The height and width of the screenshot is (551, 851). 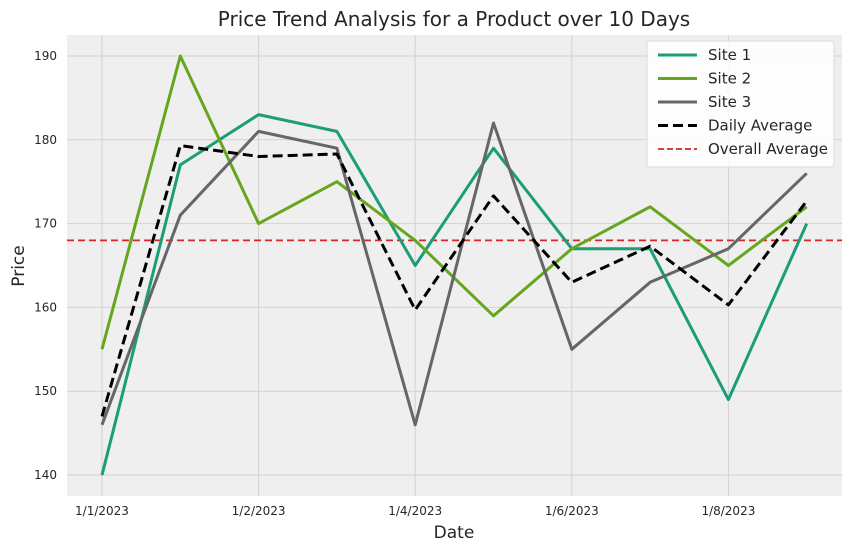 I want to click on x-axis-ticks: 1/1/2023 1/2/2023 1/4/2023 1/6/2023 1/8/2023, so click(x=415, y=511).